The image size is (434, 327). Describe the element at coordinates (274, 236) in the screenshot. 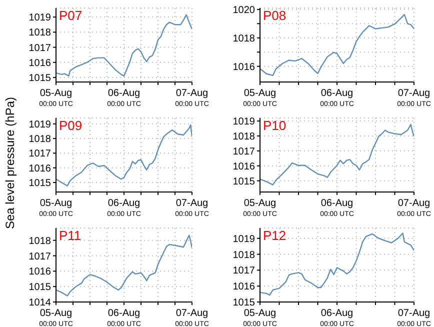

I see `chart-title: P12` at that location.